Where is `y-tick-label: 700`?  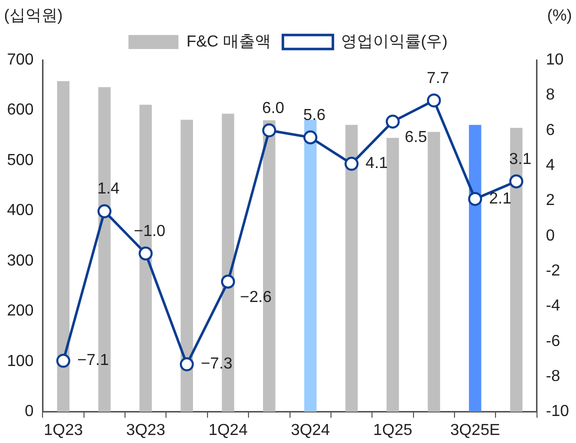
y-tick-label: 700 is located at coordinates (20, 59).